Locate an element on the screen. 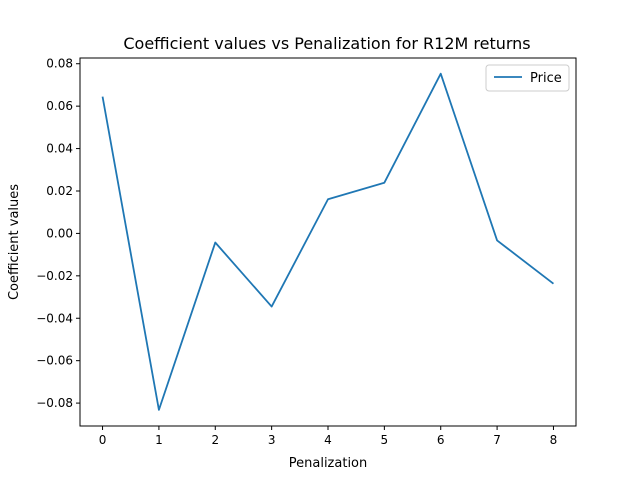  x-tick-label: 8 is located at coordinates (554, 440).